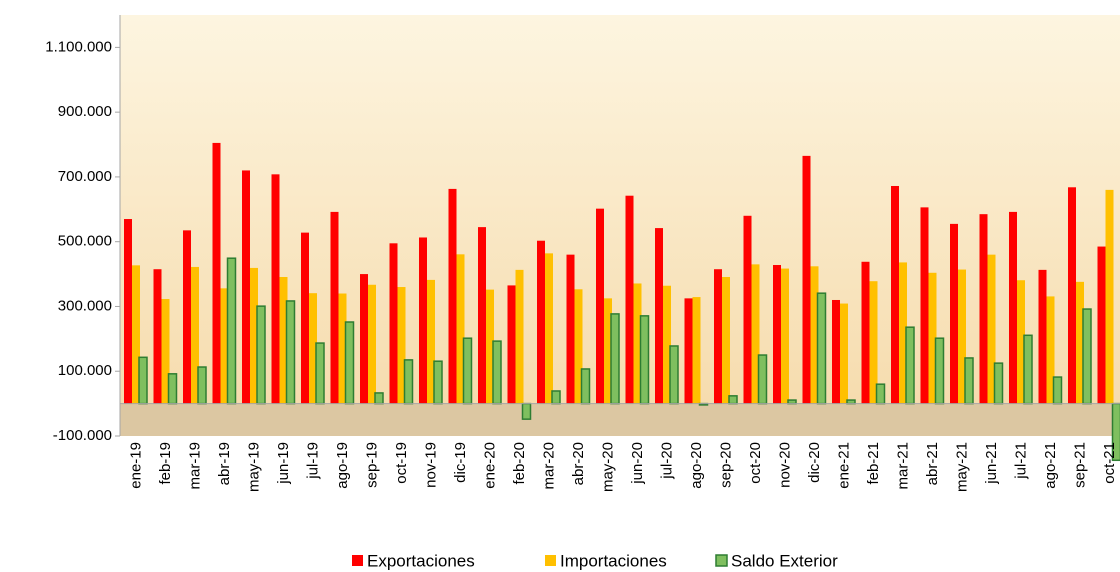  What do you see at coordinates (637, 463) in the screenshot?
I see `x-tick-label: jun-20` at bounding box center [637, 463].